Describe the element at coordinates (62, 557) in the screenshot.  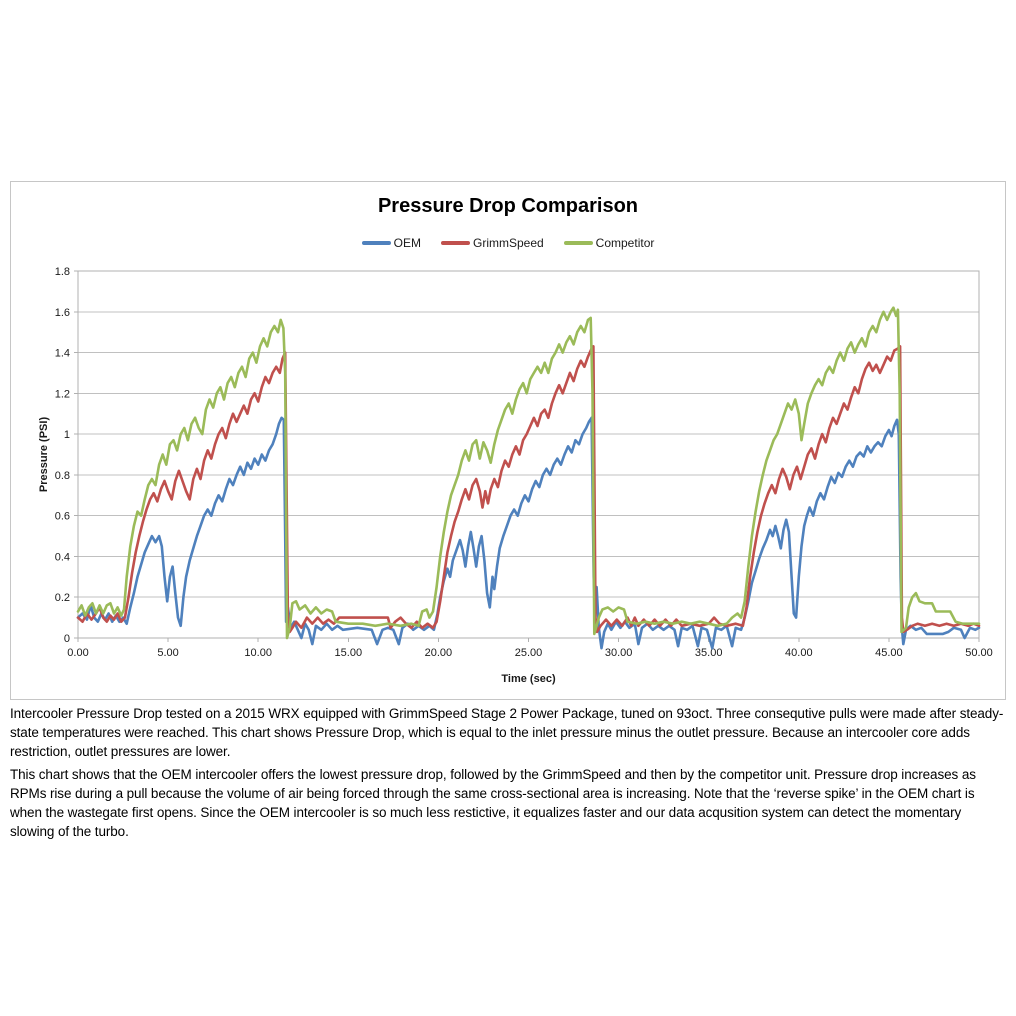
I see `y-axis-tick-label: 0.4` at that location.